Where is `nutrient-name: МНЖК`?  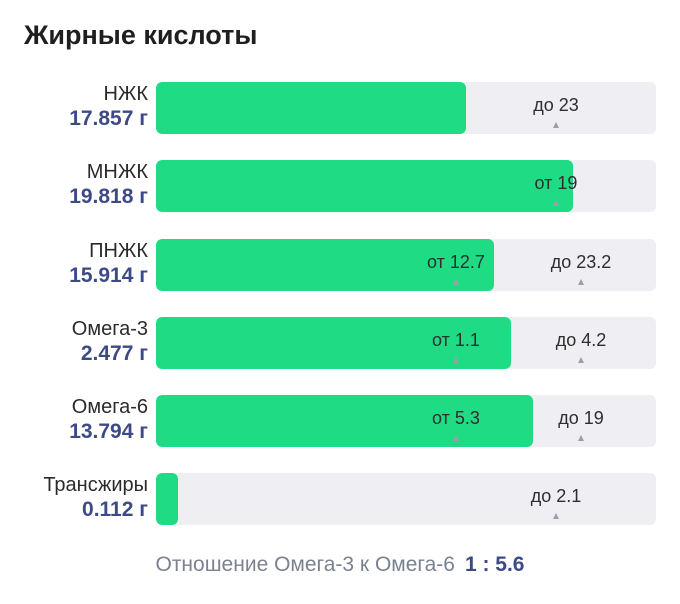 nutrient-name: МНЖК is located at coordinates (117, 172).